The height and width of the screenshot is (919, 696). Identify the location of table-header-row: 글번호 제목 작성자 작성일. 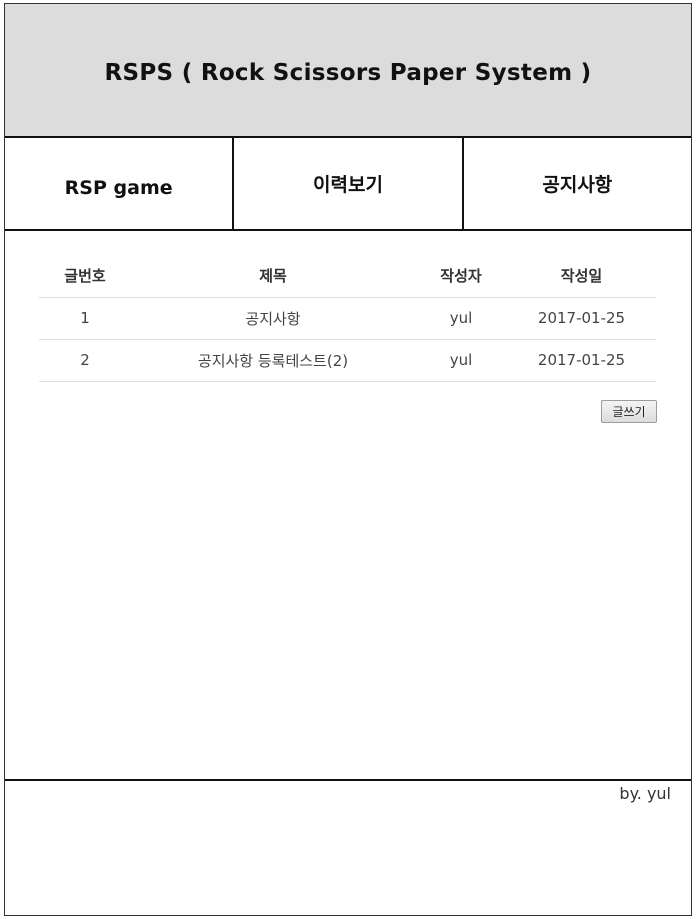
(347, 276).